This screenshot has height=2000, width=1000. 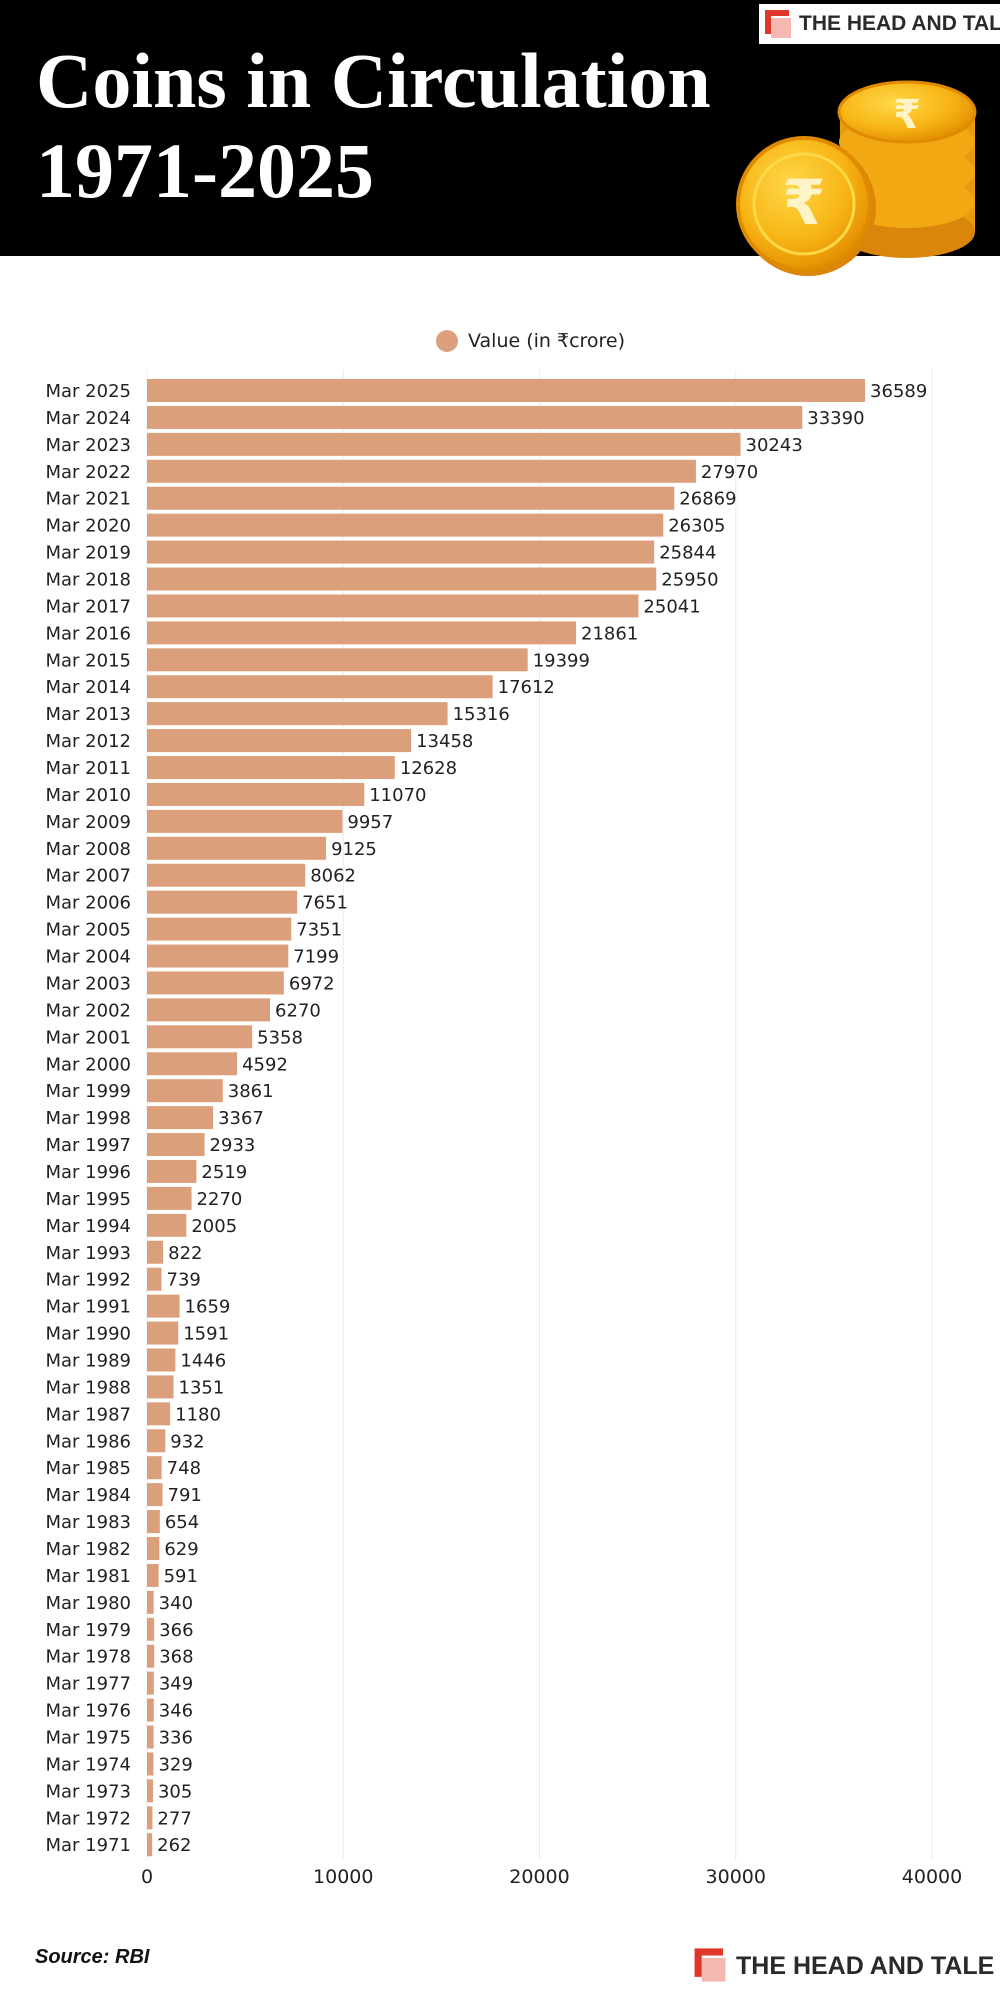 What do you see at coordinates (224, 1172) in the screenshot?
I see `value-label: 2519` at bounding box center [224, 1172].